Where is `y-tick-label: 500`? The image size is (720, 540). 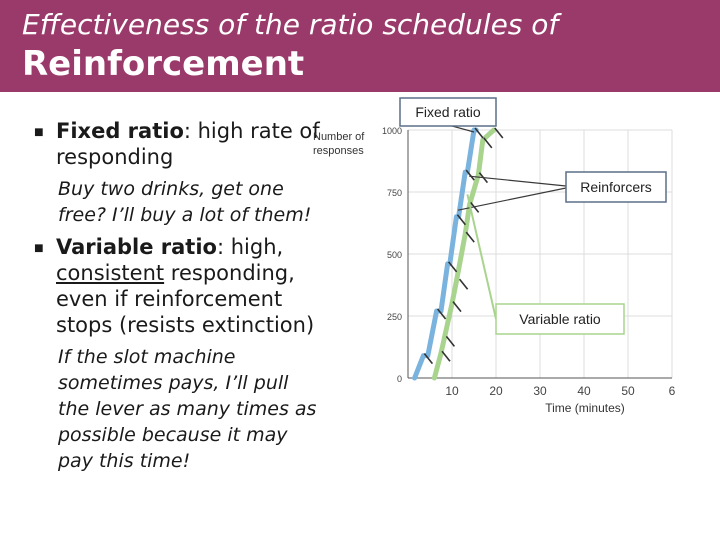 y-tick-label: 500 is located at coordinates (394, 255).